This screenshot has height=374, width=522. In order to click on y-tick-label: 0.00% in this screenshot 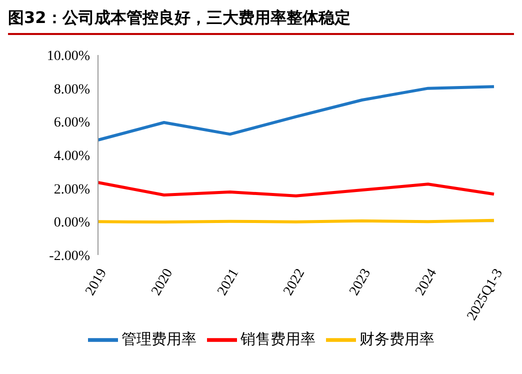, I will do `click(72, 223)`.